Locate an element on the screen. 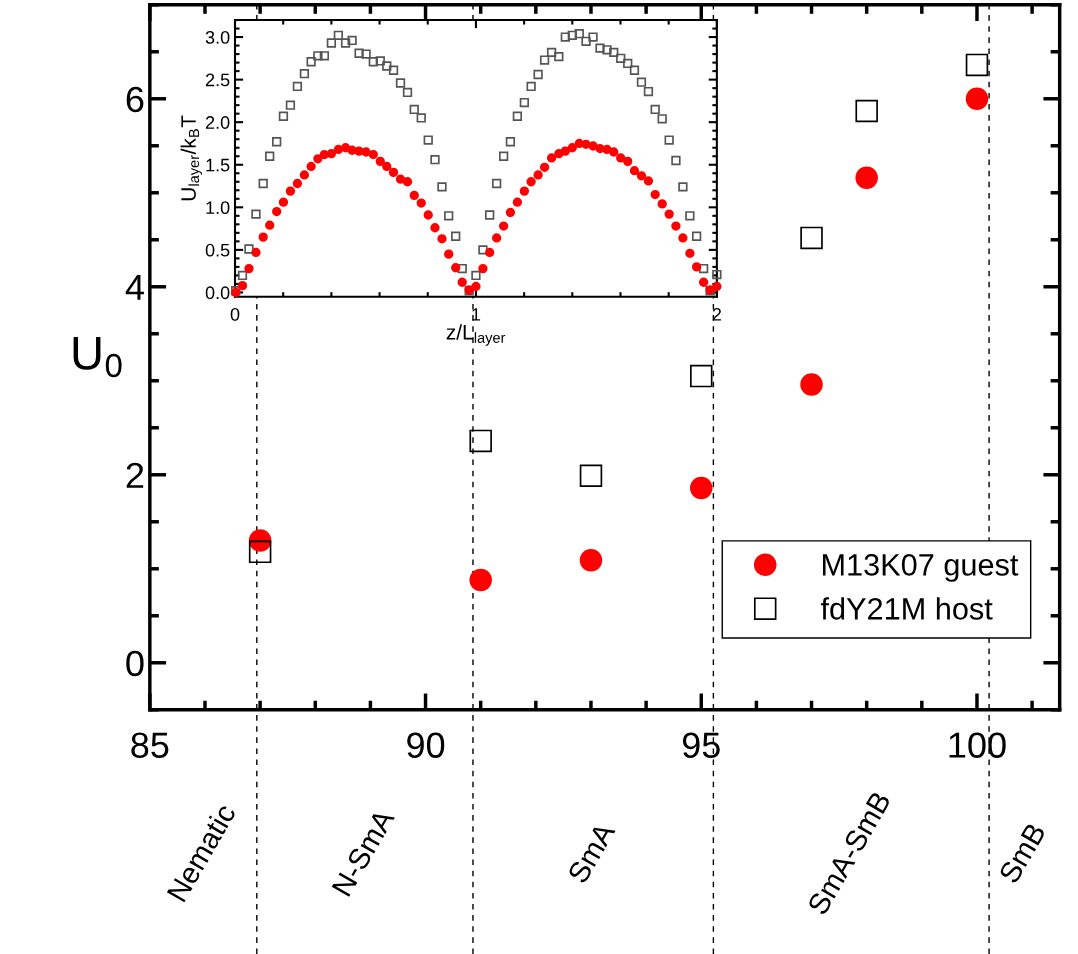 The width and height of the screenshot is (1078, 954). y-tick-label: 0.5 is located at coordinates (217, 250).